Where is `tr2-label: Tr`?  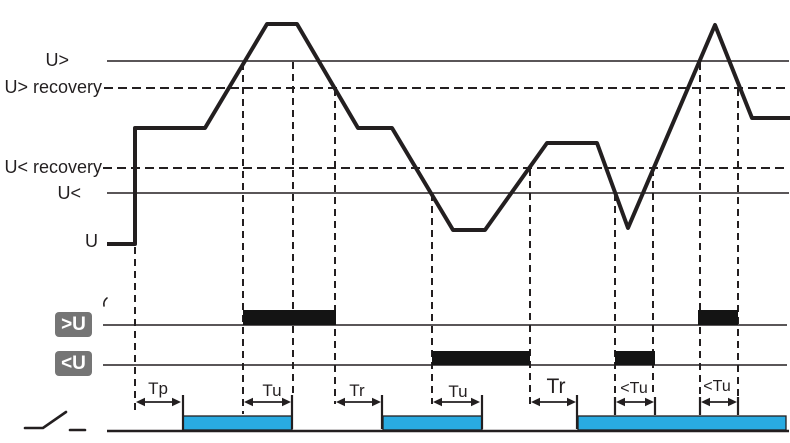 tr2-label: Tr is located at coordinates (556, 386).